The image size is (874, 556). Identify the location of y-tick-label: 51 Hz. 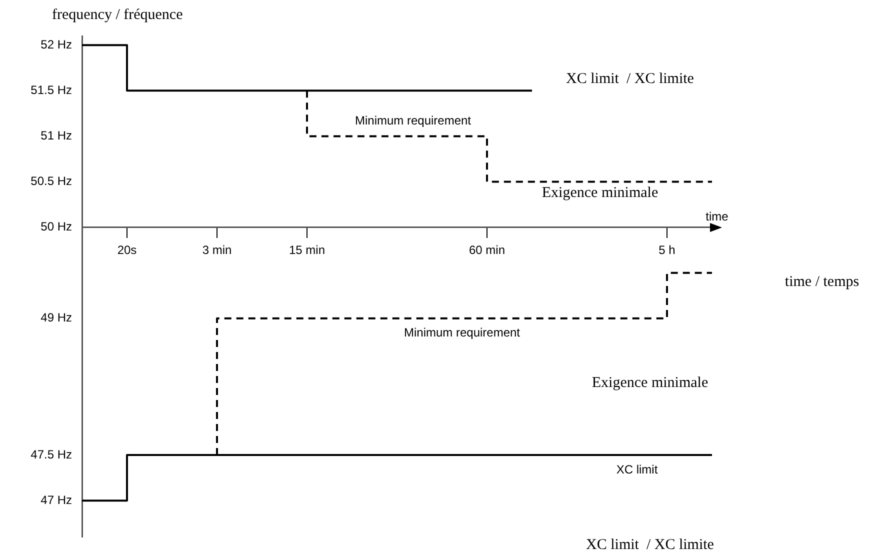
(56, 135).